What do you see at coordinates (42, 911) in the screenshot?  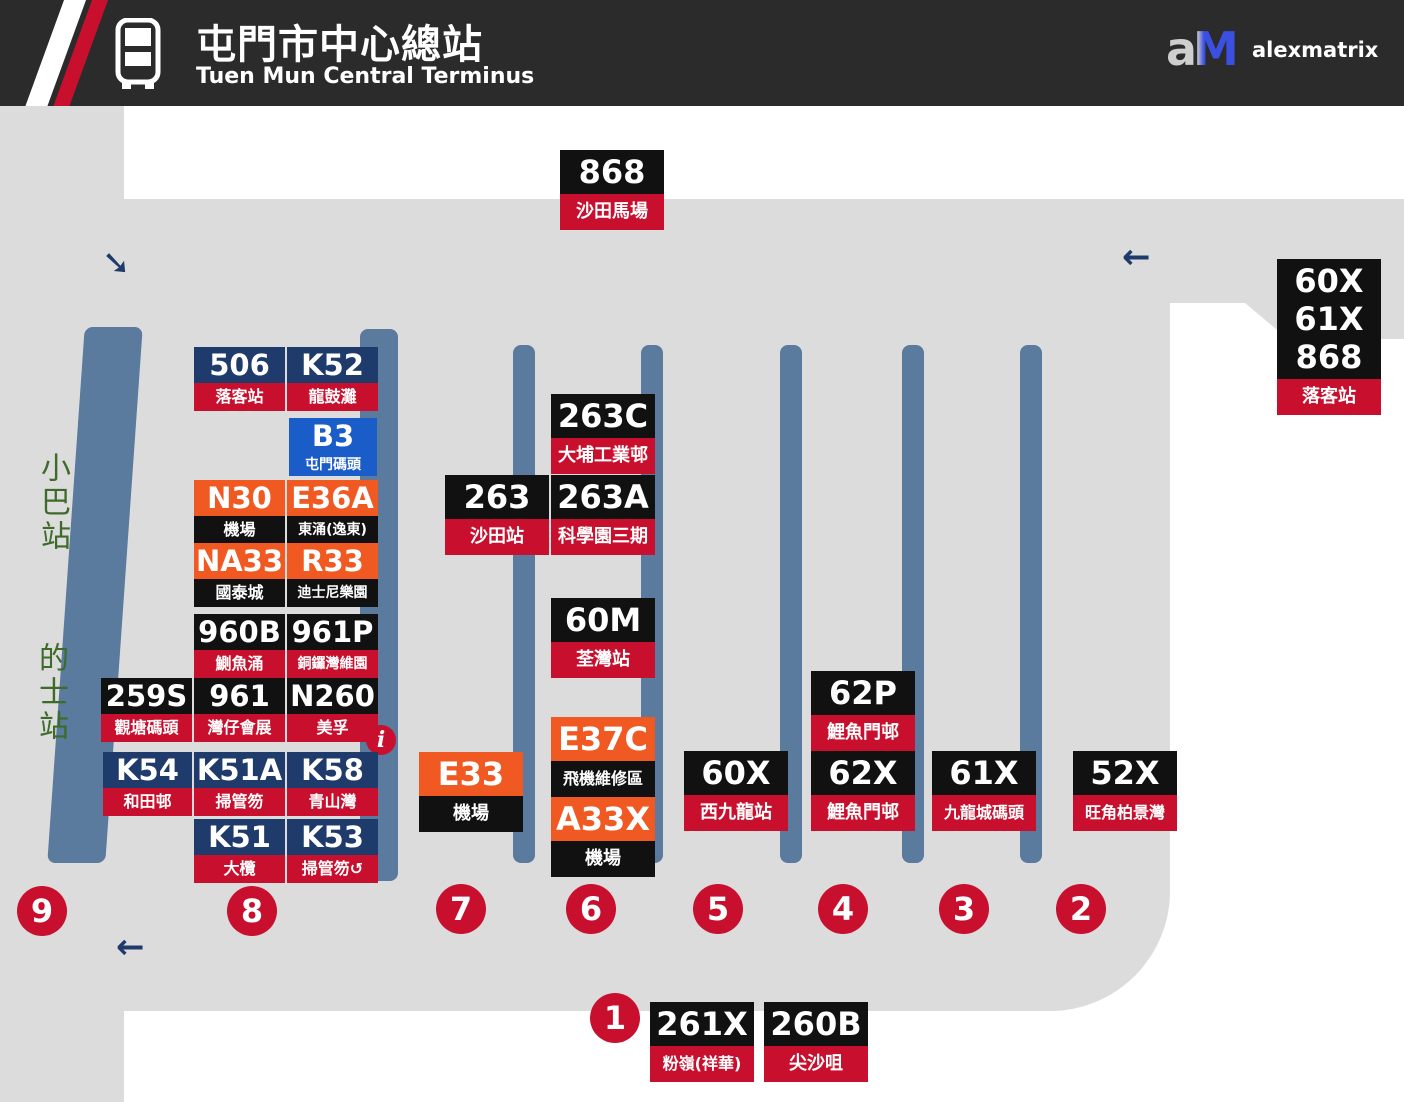 I see `bay-number-9: 9` at bounding box center [42, 911].